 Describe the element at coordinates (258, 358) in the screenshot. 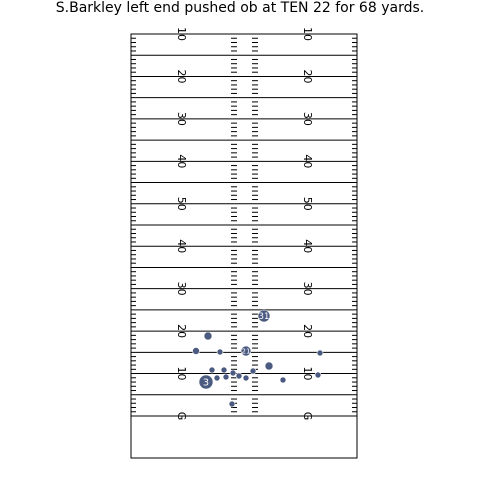

I see `players: 21 31 3` at that location.